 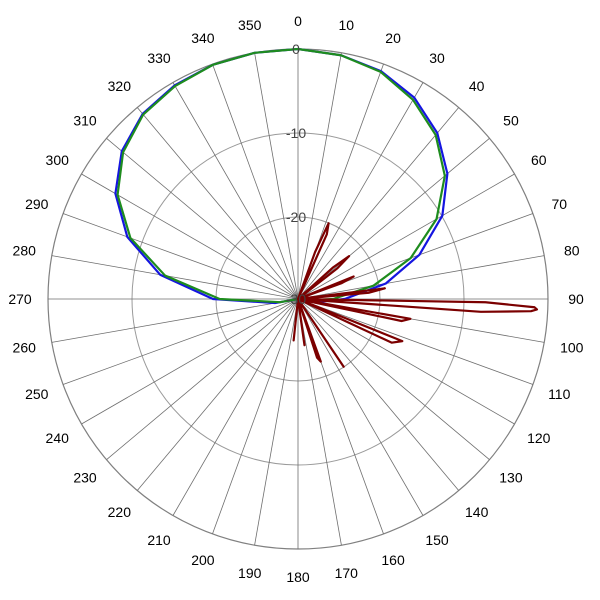 I want to click on angle-tick-label: 340, so click(x=203, y=38).